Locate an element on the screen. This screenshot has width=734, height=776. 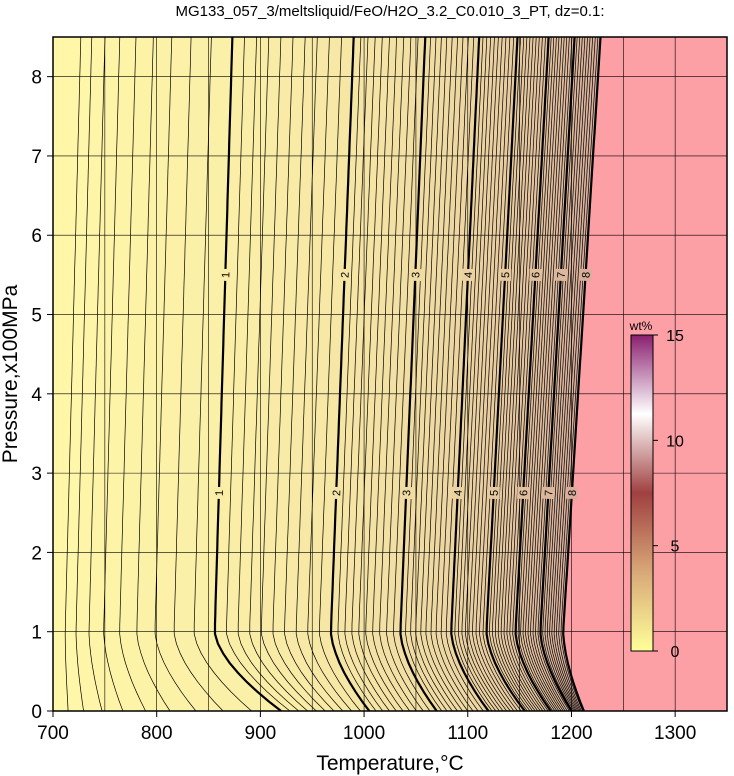
colorbar-tick-label: 5 is located at coordinates (675, 547).